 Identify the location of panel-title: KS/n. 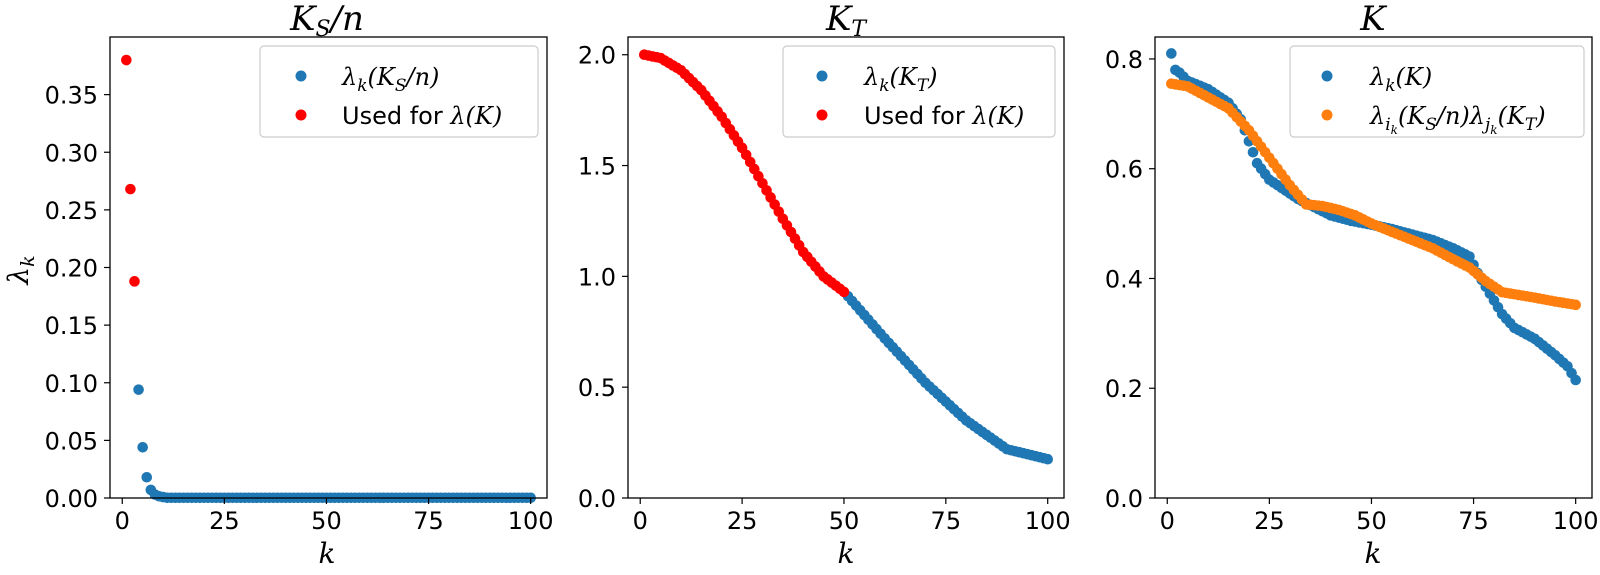
(326, 21).